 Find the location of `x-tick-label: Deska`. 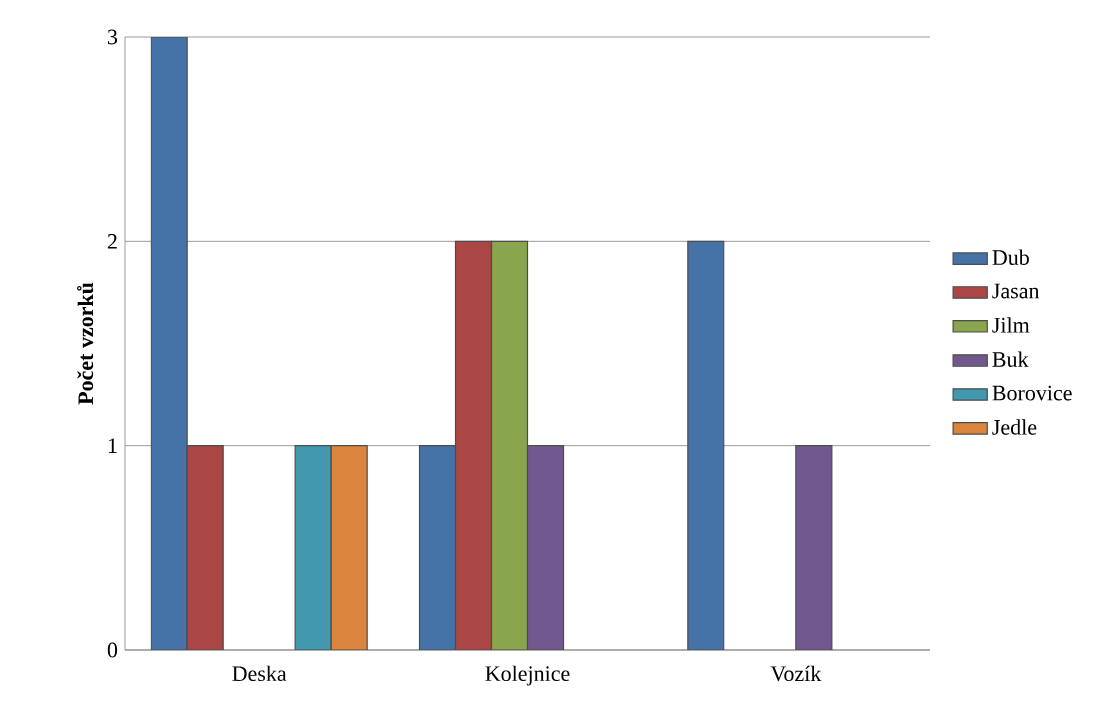

x-tick-label: Deska is located at coordinates (259, 673).